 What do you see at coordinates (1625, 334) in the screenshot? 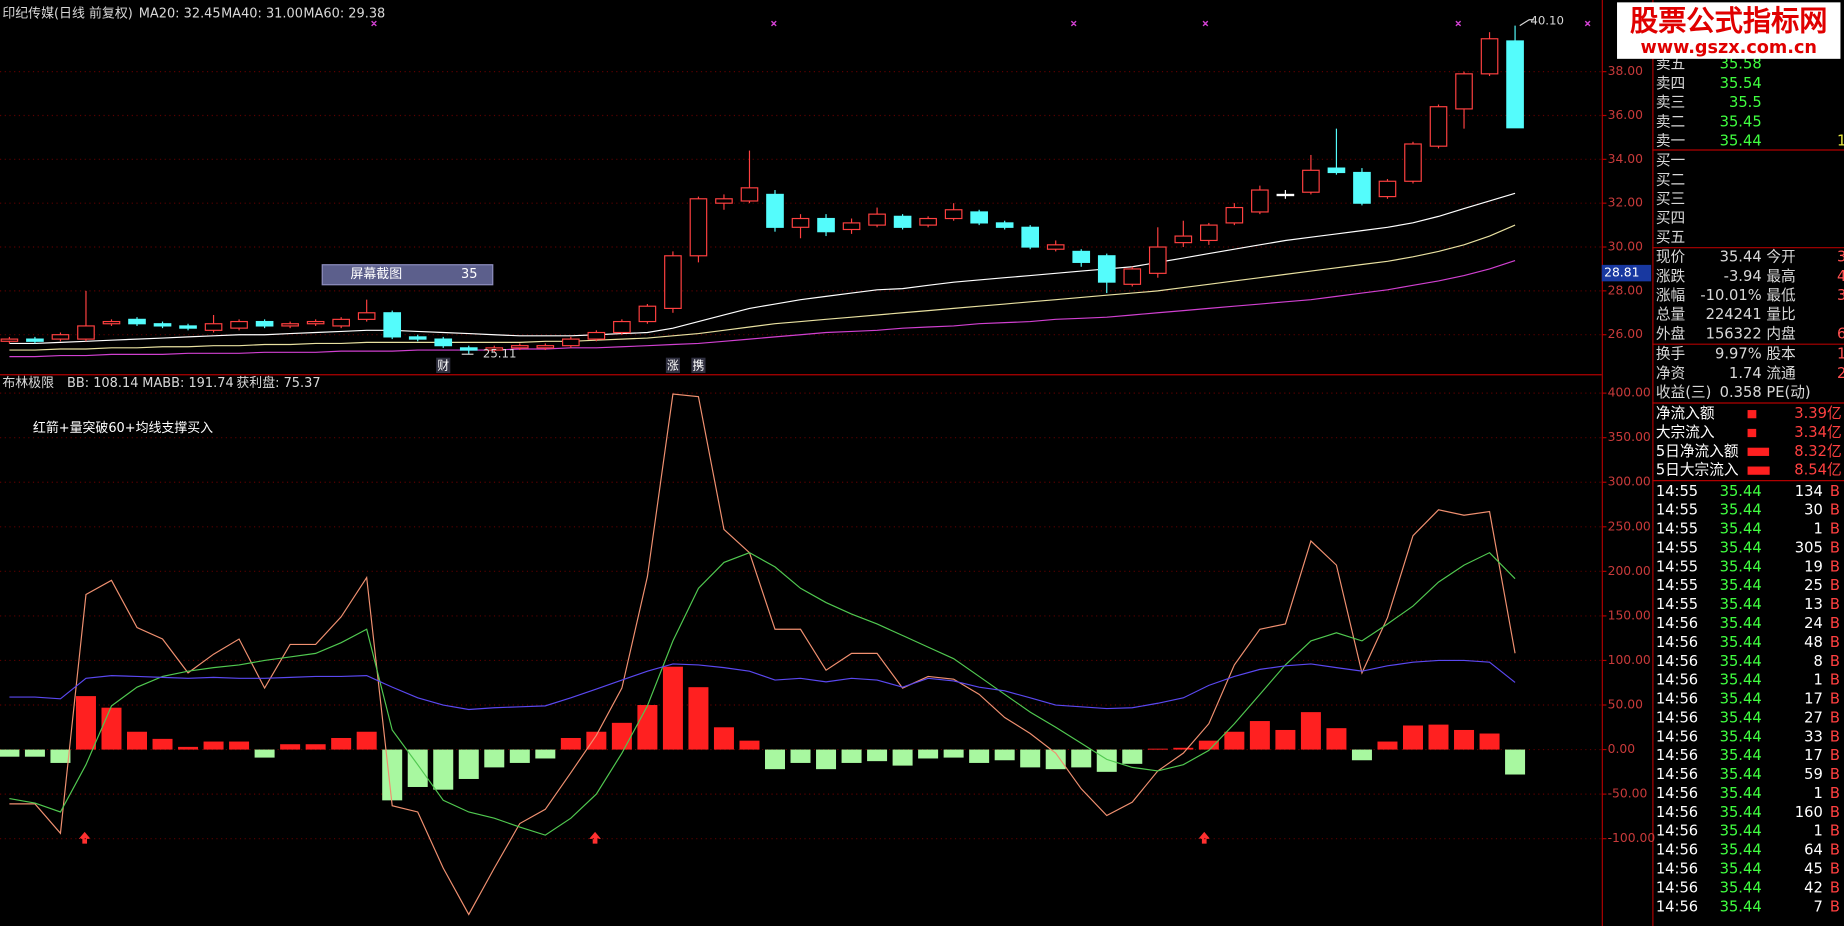
I see `y-tick-label: 26.00` at bounding box center [1625, 334].